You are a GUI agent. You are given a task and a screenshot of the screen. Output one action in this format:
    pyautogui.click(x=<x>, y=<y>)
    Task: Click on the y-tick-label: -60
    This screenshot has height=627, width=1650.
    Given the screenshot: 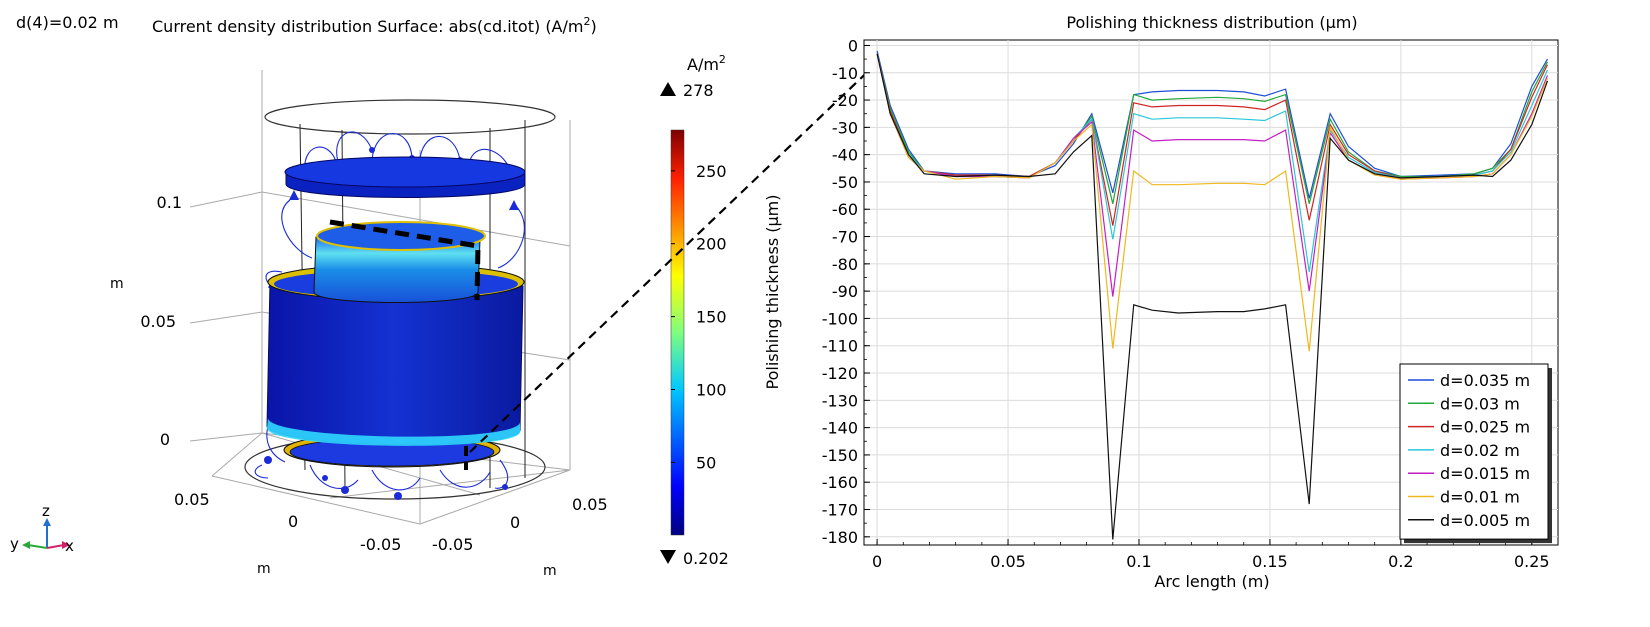 What is the action you would take?
    pyautogui.click(x=845, y=209)
    